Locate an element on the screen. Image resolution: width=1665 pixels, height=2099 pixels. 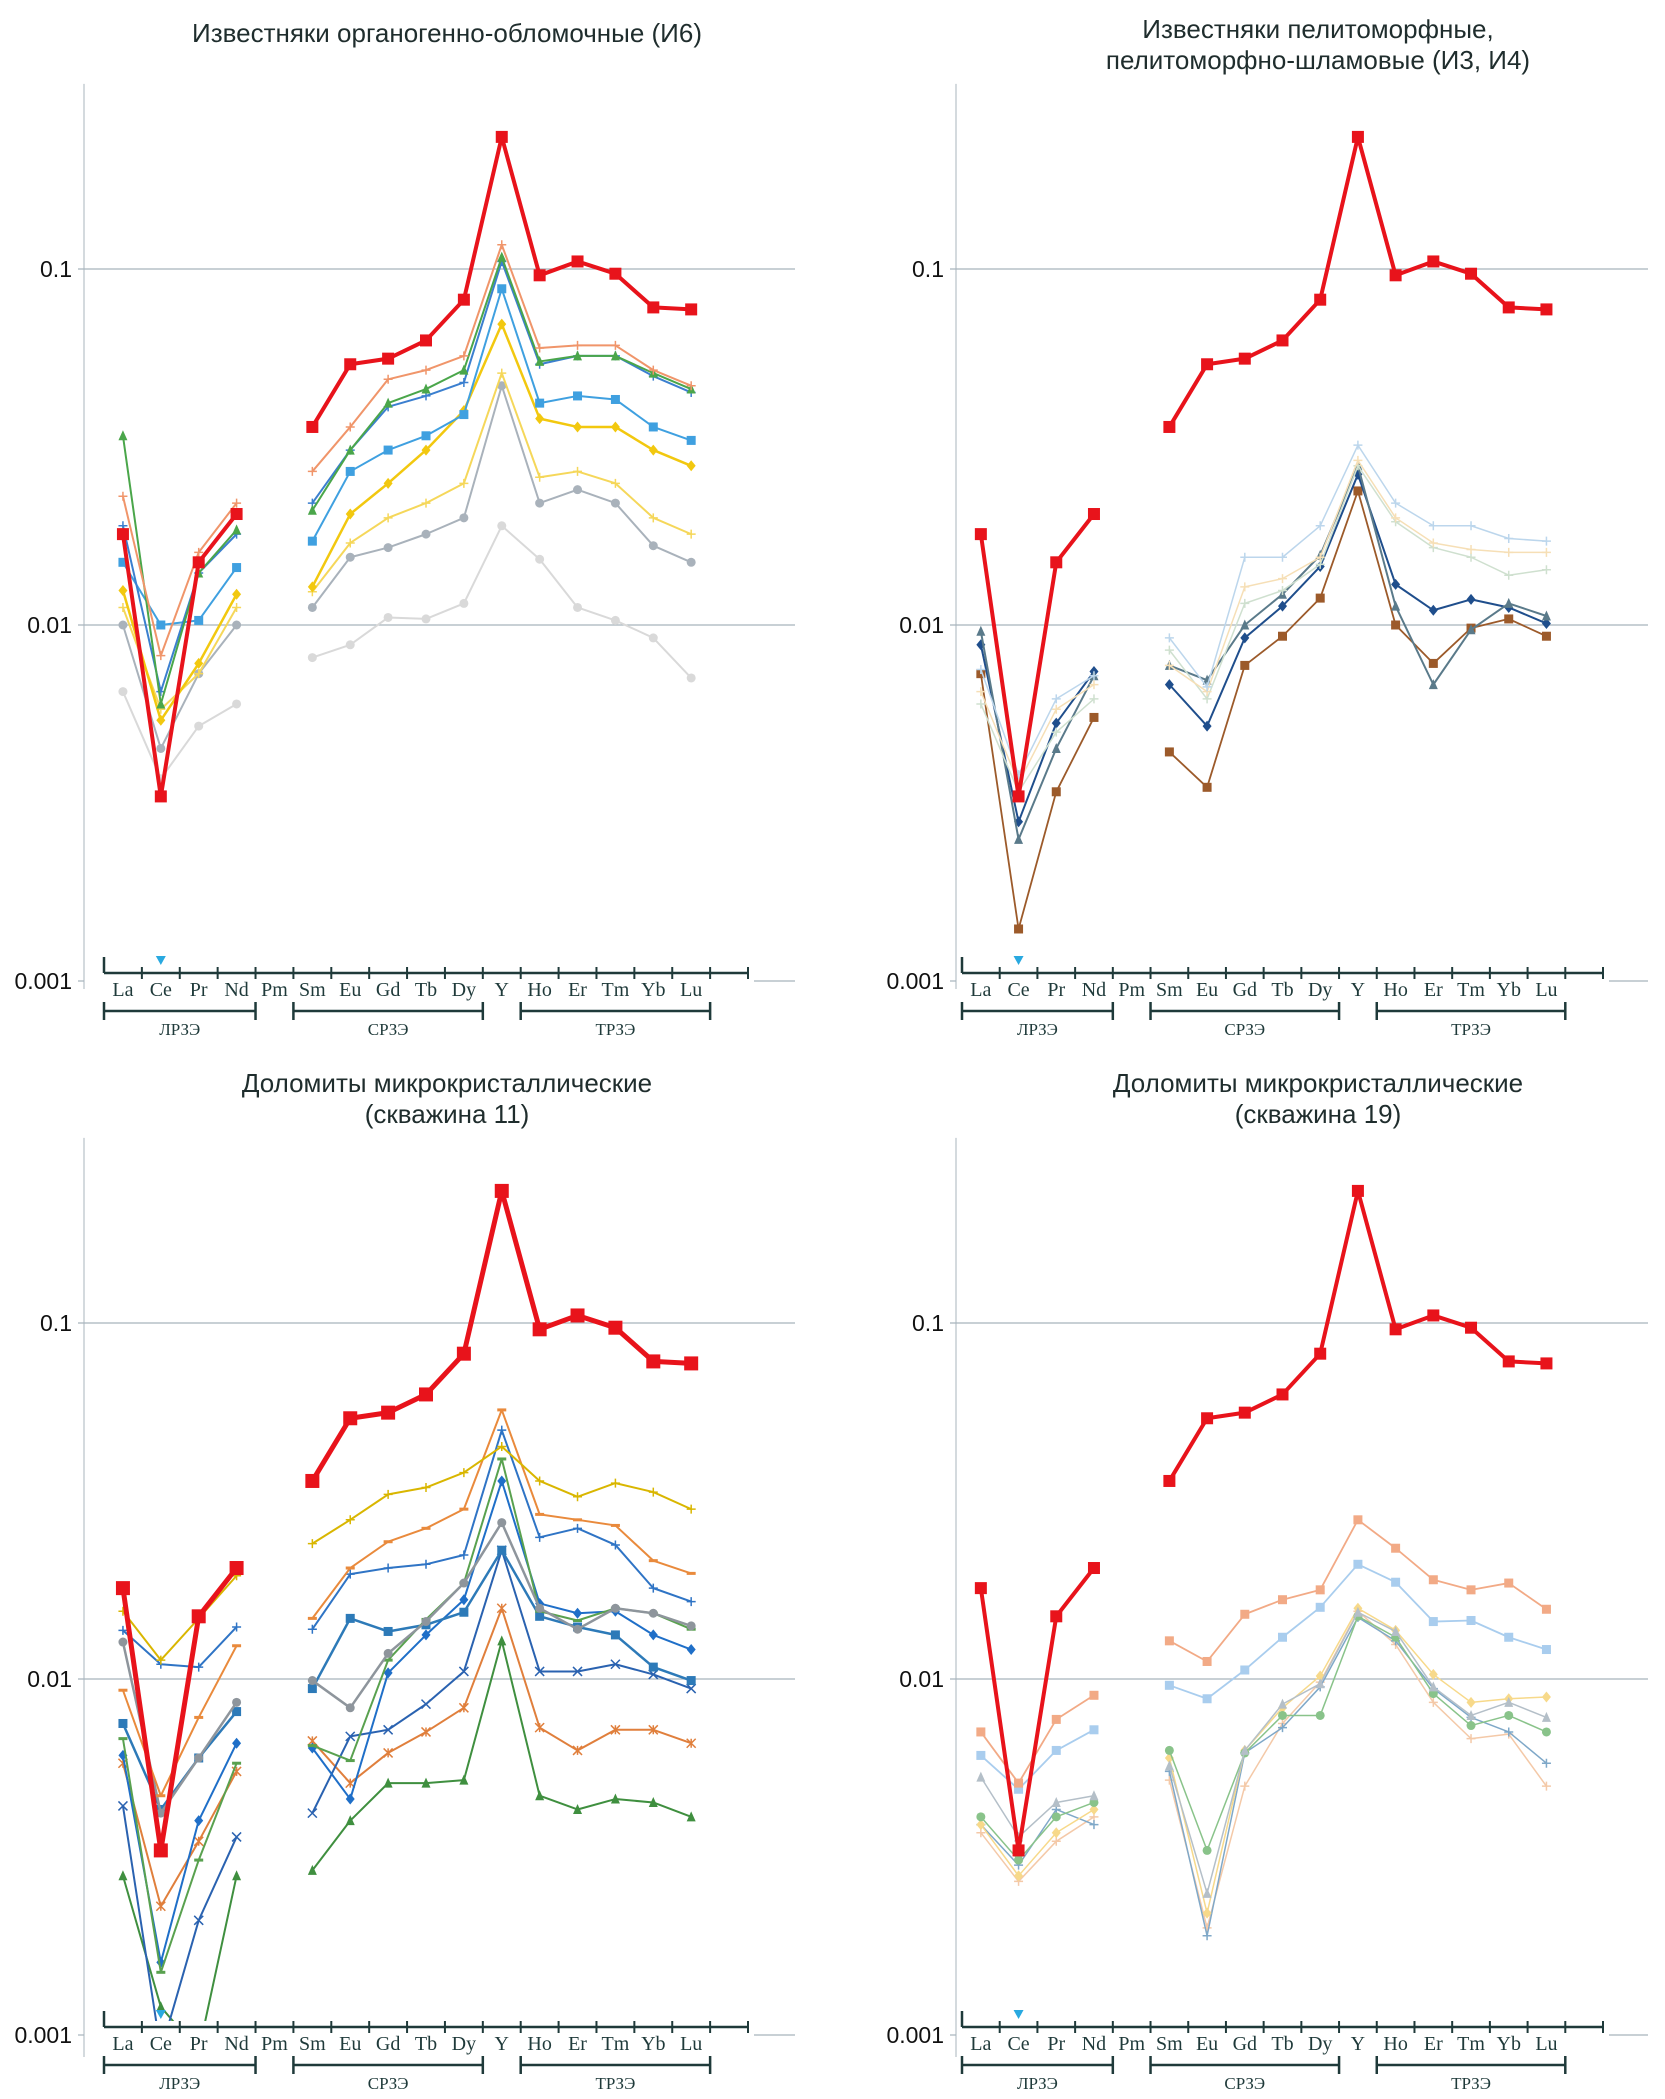
chart-title: Известняки органогенно-обломочные (И6) is located at coordinates (447, 33).